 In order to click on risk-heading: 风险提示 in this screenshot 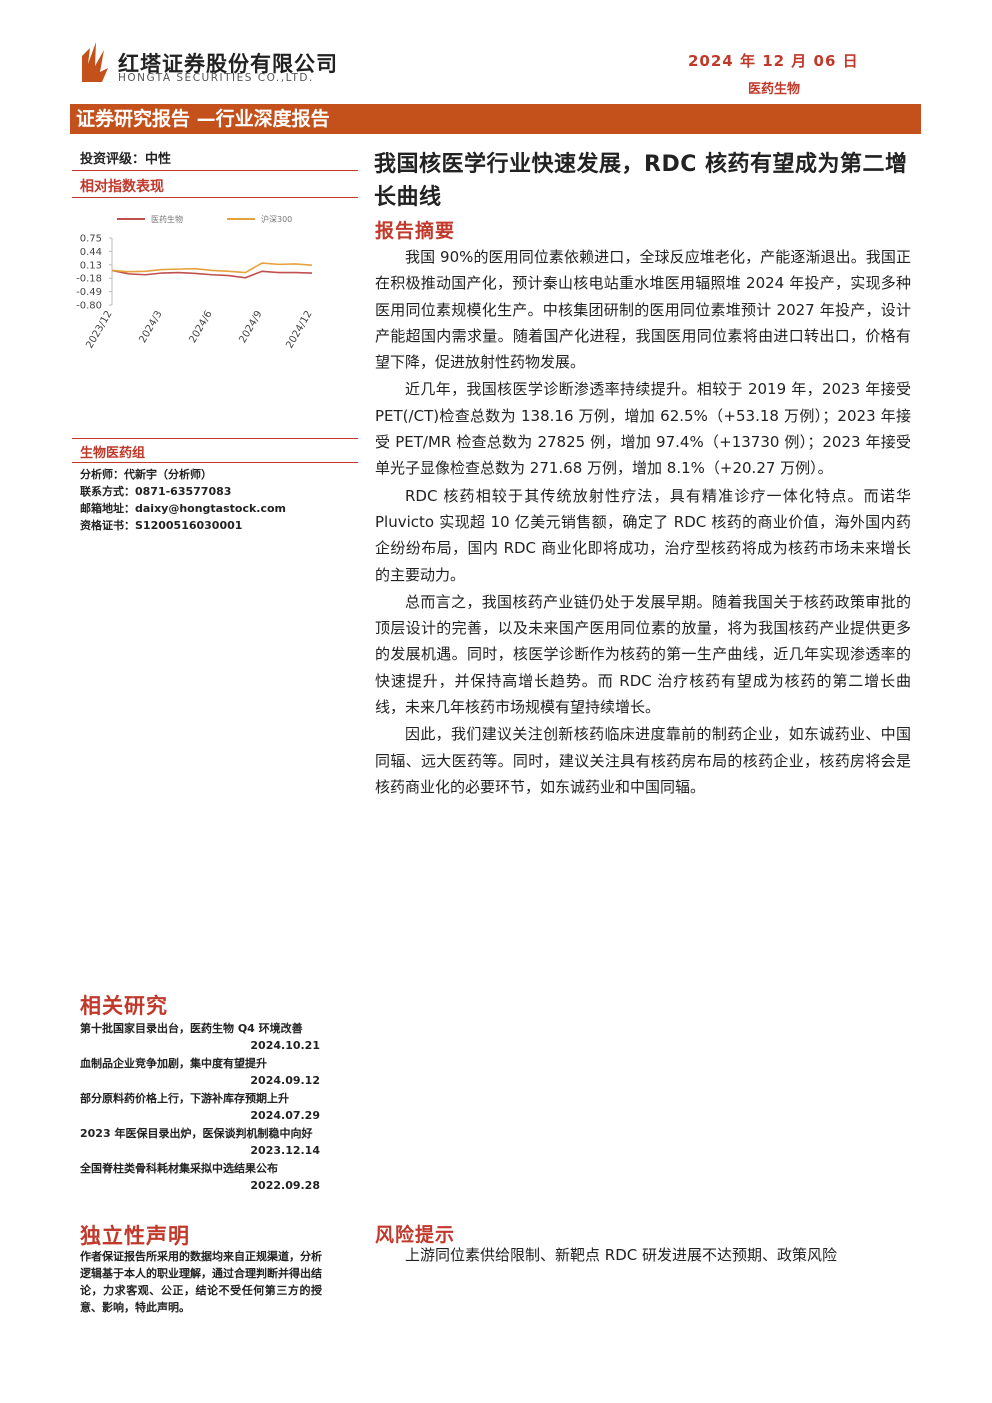, I will do `click(415, 1235)`.